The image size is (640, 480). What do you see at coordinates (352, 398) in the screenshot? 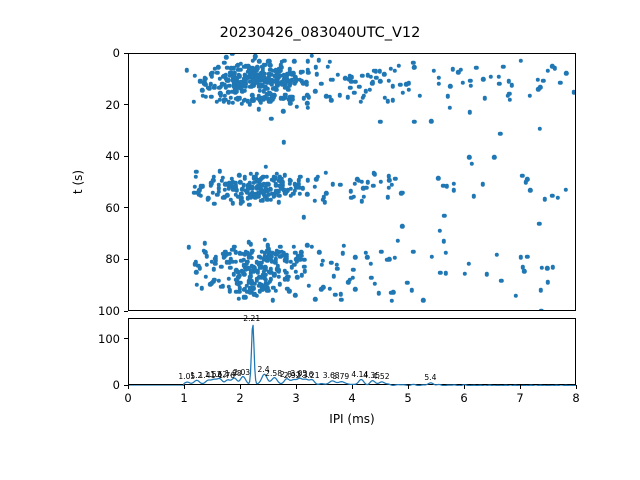
I see `x-tick-label: 4` at bounding box center [352, 398].